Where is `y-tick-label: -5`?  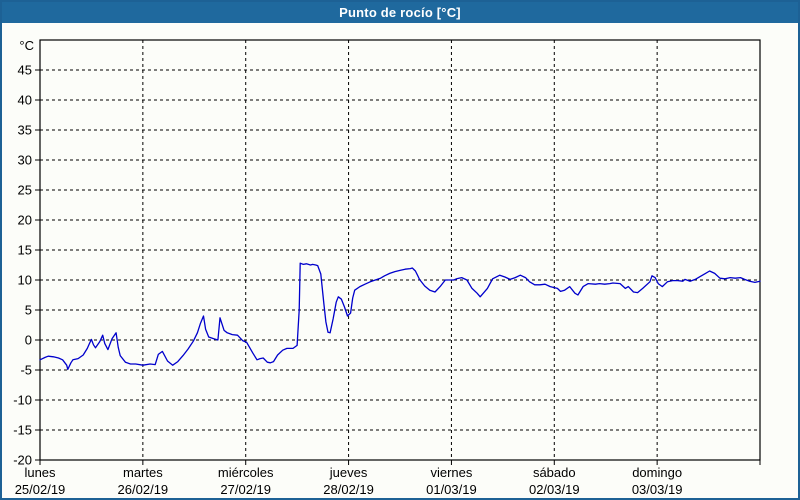 y-tick-label: -5 is located at coordinates (26, 370).